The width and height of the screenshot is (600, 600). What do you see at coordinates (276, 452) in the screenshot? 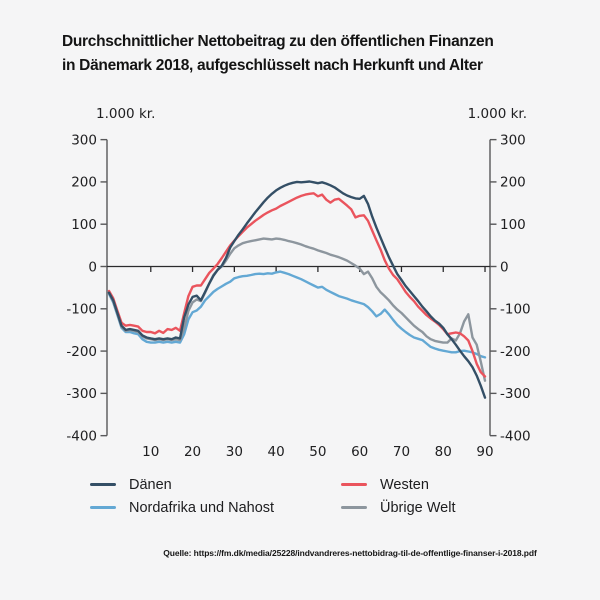
I see `x-tick-label: 40` at bounding box center [276, 452].